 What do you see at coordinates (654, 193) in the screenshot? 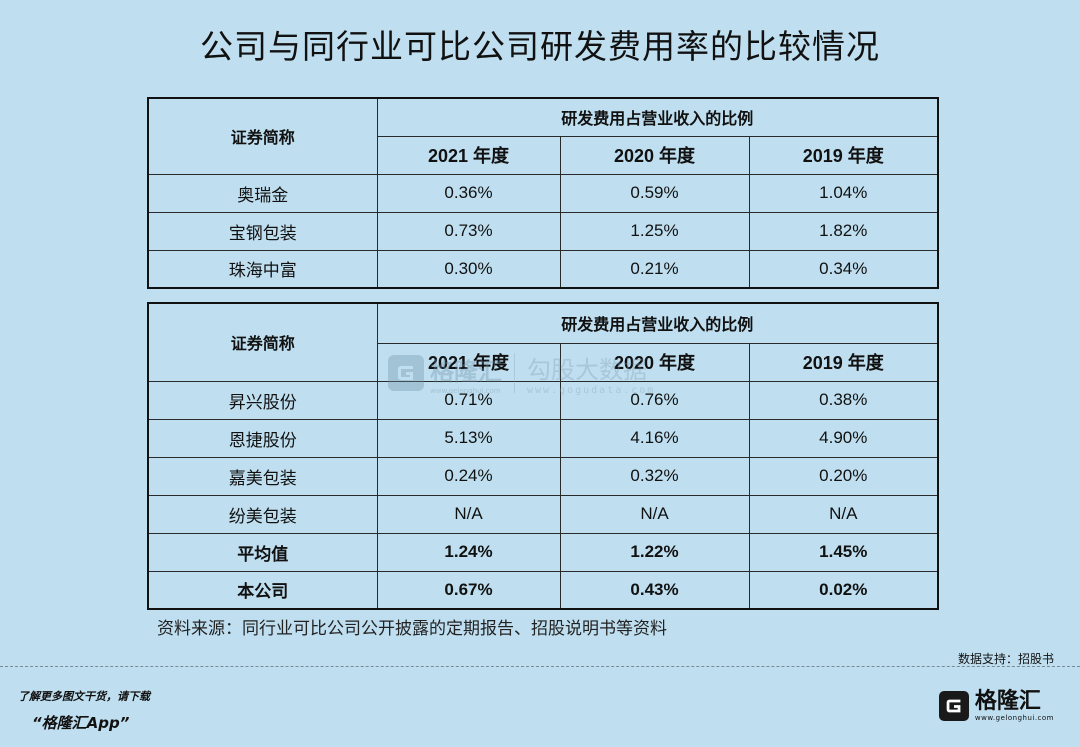
I see `ratio-cell: 0.59%` at bounding box center [654, 193].